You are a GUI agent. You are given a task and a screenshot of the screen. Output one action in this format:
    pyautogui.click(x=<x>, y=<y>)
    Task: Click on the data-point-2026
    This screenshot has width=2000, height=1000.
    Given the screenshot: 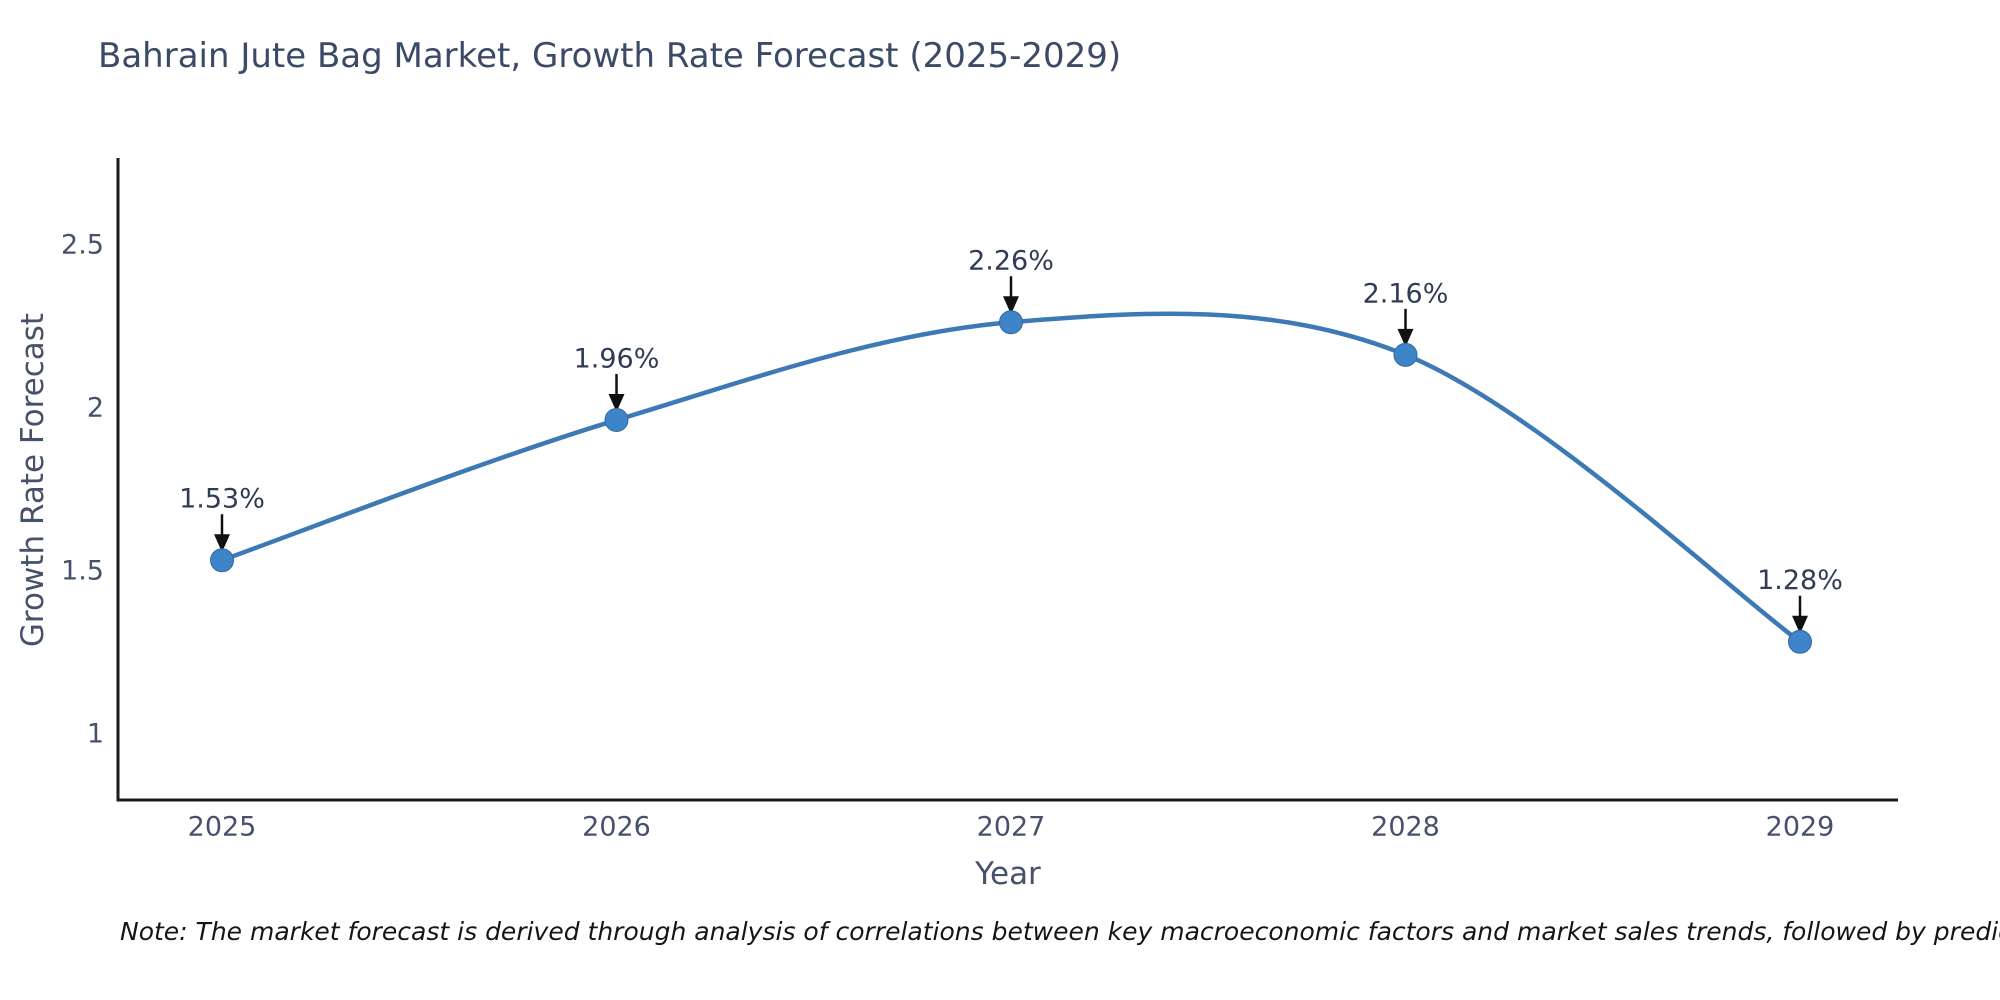 What is the action you would take?
    pyautogui.click(x=616, y=420)
    